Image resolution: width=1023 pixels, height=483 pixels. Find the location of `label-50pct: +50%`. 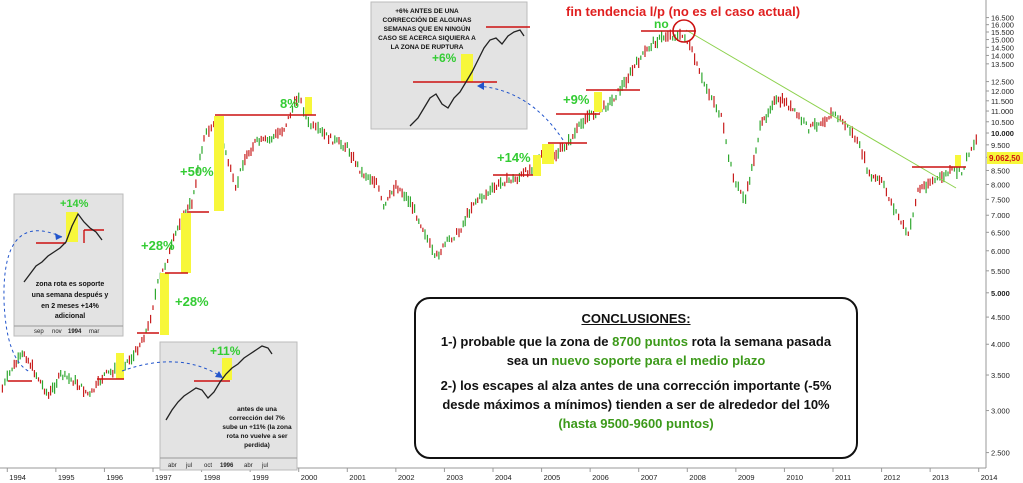

label-50pct: +50% is located at coordinates (197, 171).